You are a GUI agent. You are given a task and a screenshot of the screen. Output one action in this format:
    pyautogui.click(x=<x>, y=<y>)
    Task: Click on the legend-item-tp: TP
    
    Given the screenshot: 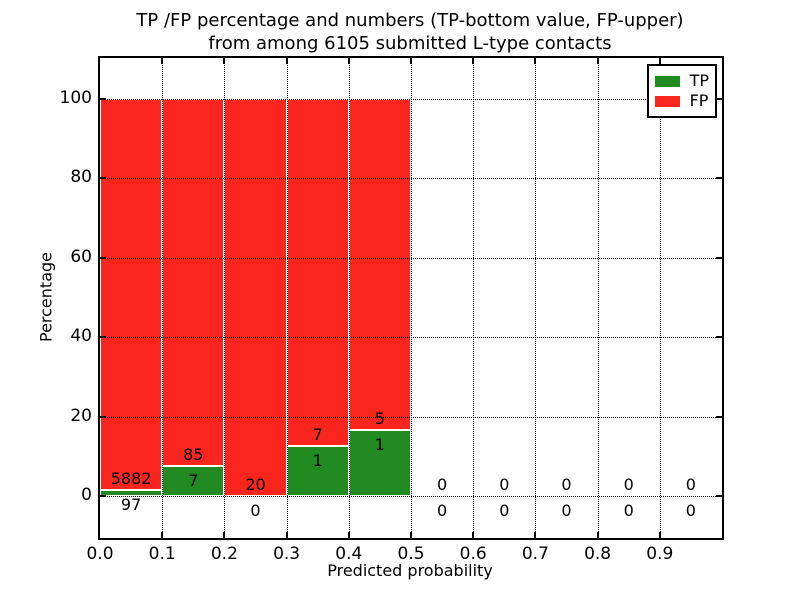 What is the action you would take?
    pyautogui.click(x=681, y=81)
    